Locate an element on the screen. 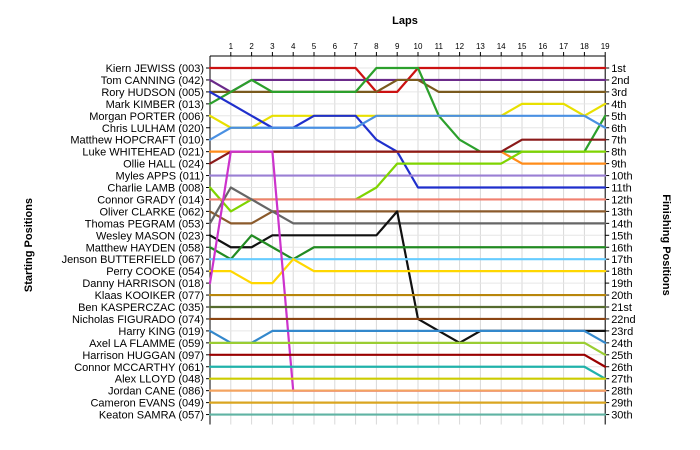  starting-driver-label: Kiern JEWISS (003) is located at coordinates (155, 69).